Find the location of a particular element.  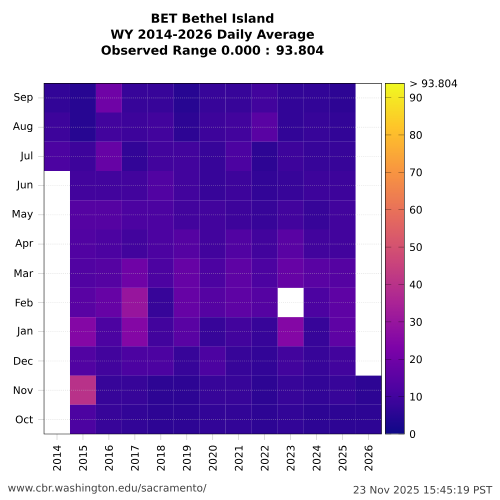

y-tick-label: Mar is located at coordinates (24, 273).